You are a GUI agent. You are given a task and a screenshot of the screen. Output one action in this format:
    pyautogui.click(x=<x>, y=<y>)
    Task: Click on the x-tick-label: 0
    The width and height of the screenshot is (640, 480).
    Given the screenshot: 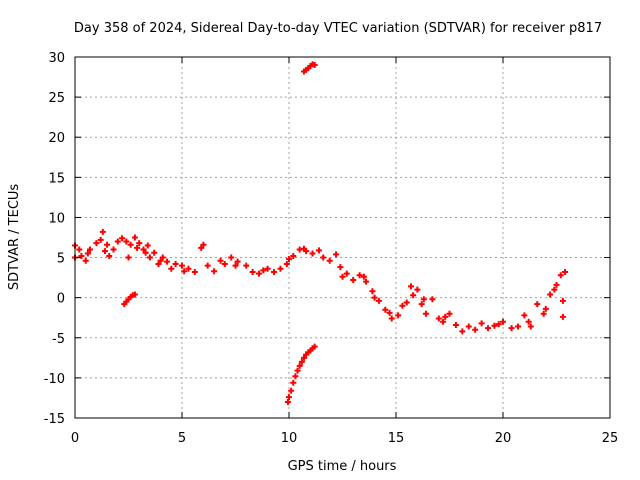 What is the action you would take?
    pyautogui.click(x=75, y=438)
    